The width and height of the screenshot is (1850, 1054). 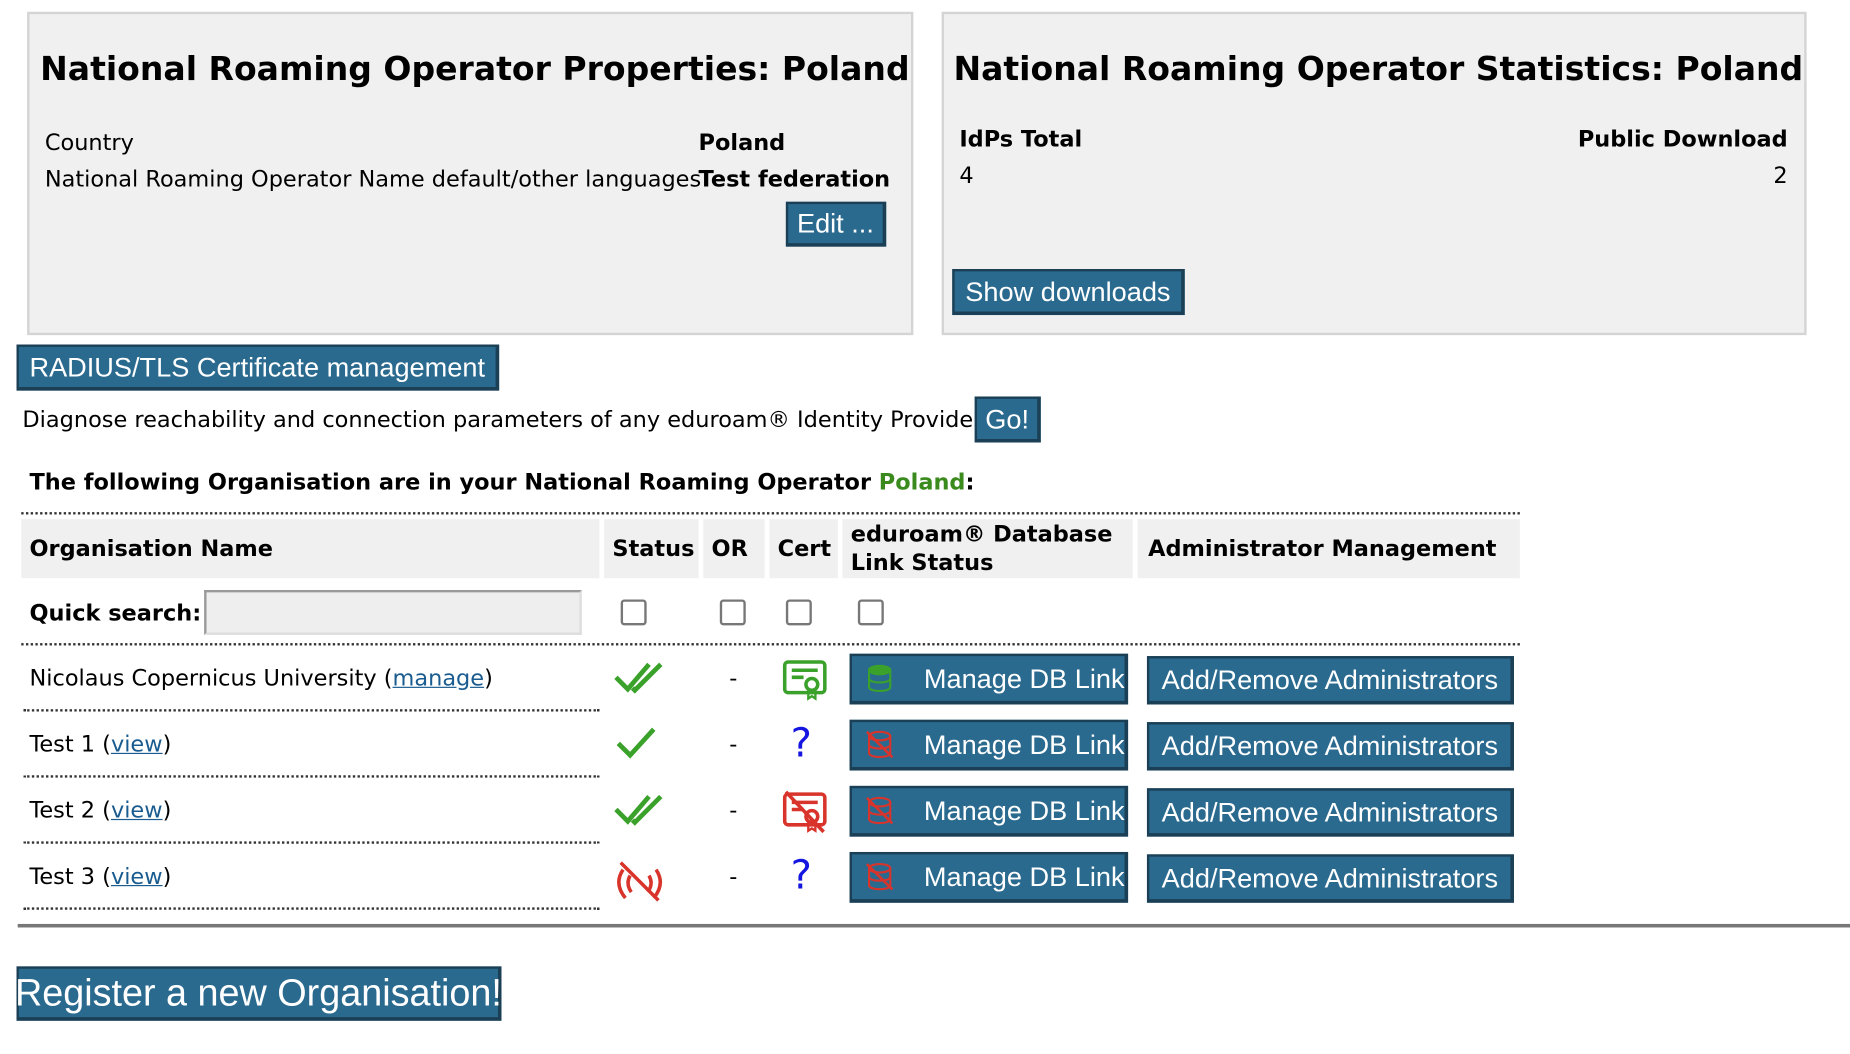 I want to click on label: Country, so click(x=89, y=142).